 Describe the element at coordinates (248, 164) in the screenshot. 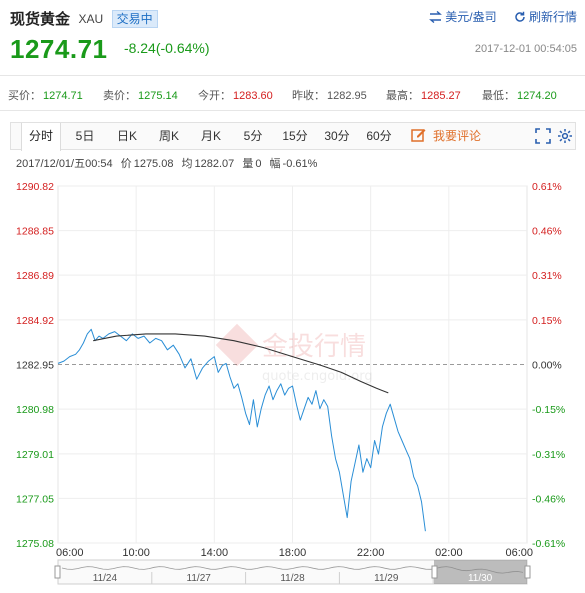

I see `info-vol-label: 量` at that location.